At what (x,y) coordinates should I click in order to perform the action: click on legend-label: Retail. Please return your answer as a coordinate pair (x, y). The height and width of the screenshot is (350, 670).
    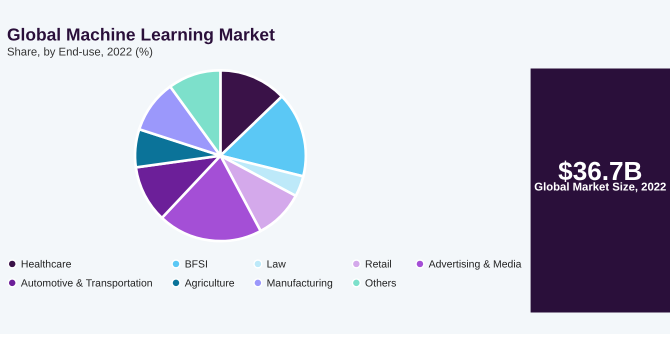
    Looking at the image, I should click on (378, 264).